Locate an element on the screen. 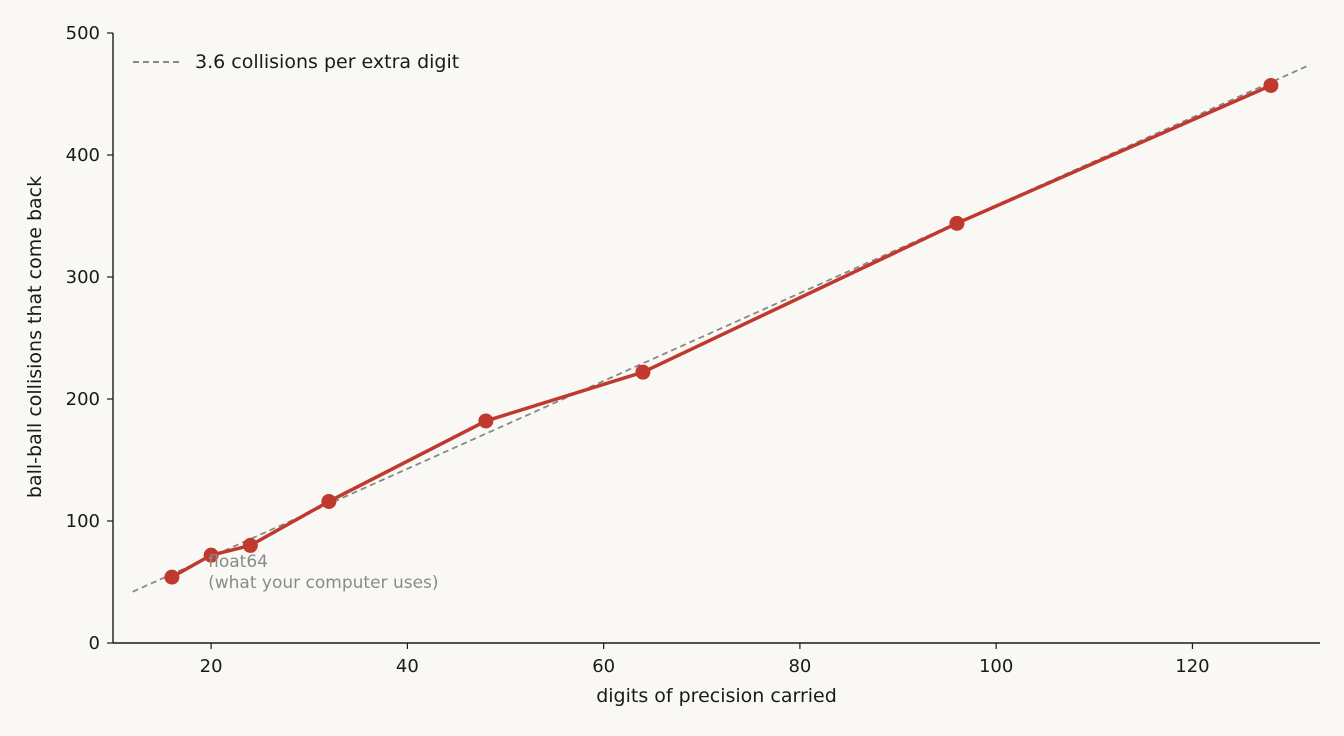 This screenshot has height=736, width=1344. x-tick-label: 20 is located at coordinates (211, 666).